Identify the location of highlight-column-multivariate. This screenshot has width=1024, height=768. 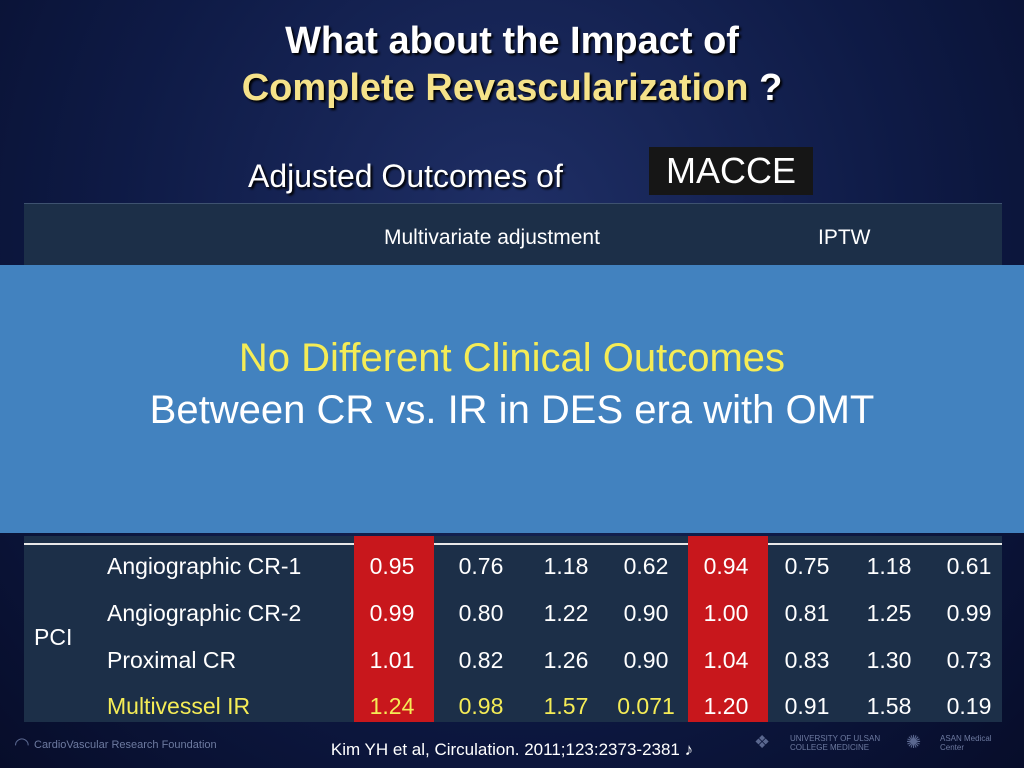
(394, 629).